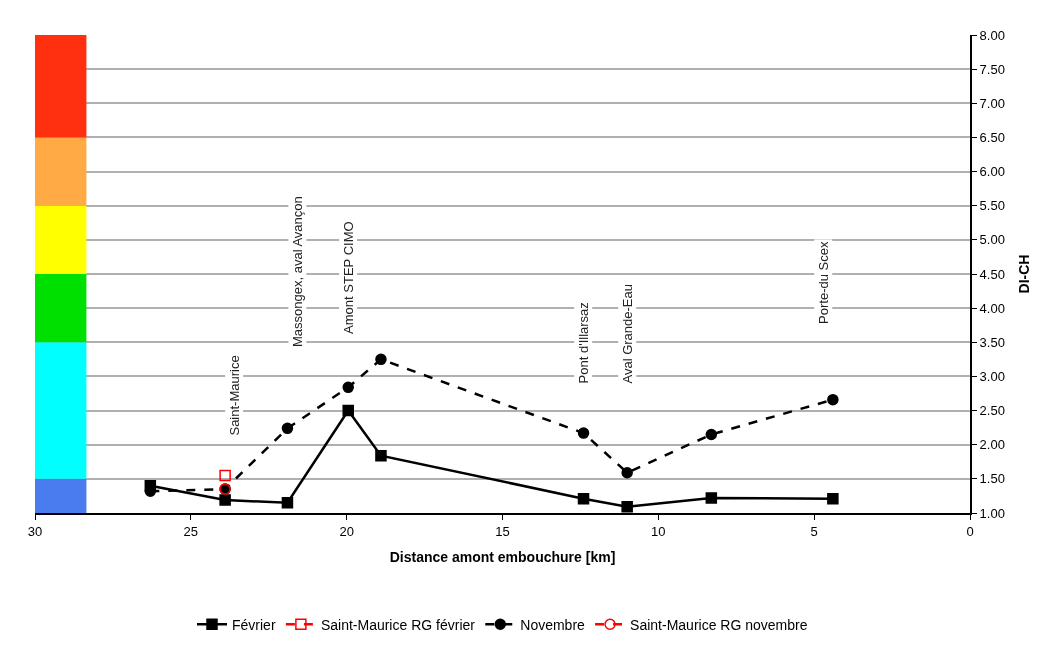 Image resolution: width=1055 pixels, height=653 pixels. I want to click on y-tick-label: 3.00, so click(992, 376).